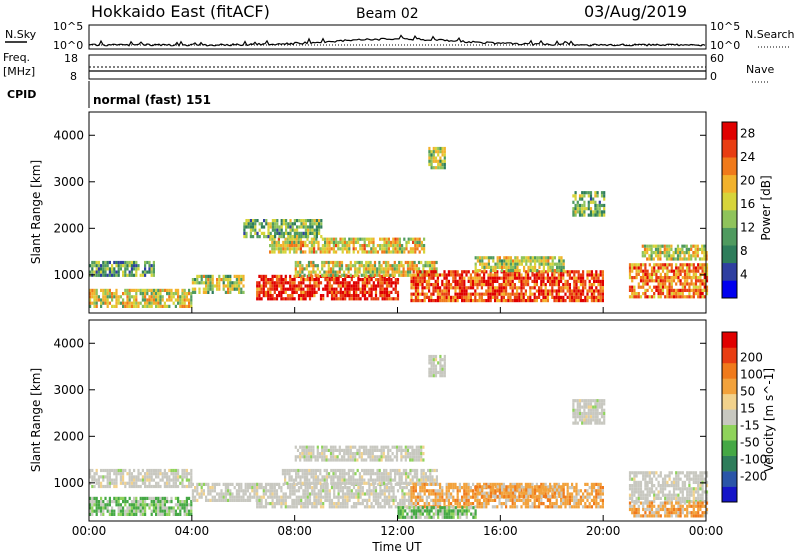  Describe the element at coordinates (747, 392) in the screenshot. I see `velocity-colorbar-tick: 50` at that location.